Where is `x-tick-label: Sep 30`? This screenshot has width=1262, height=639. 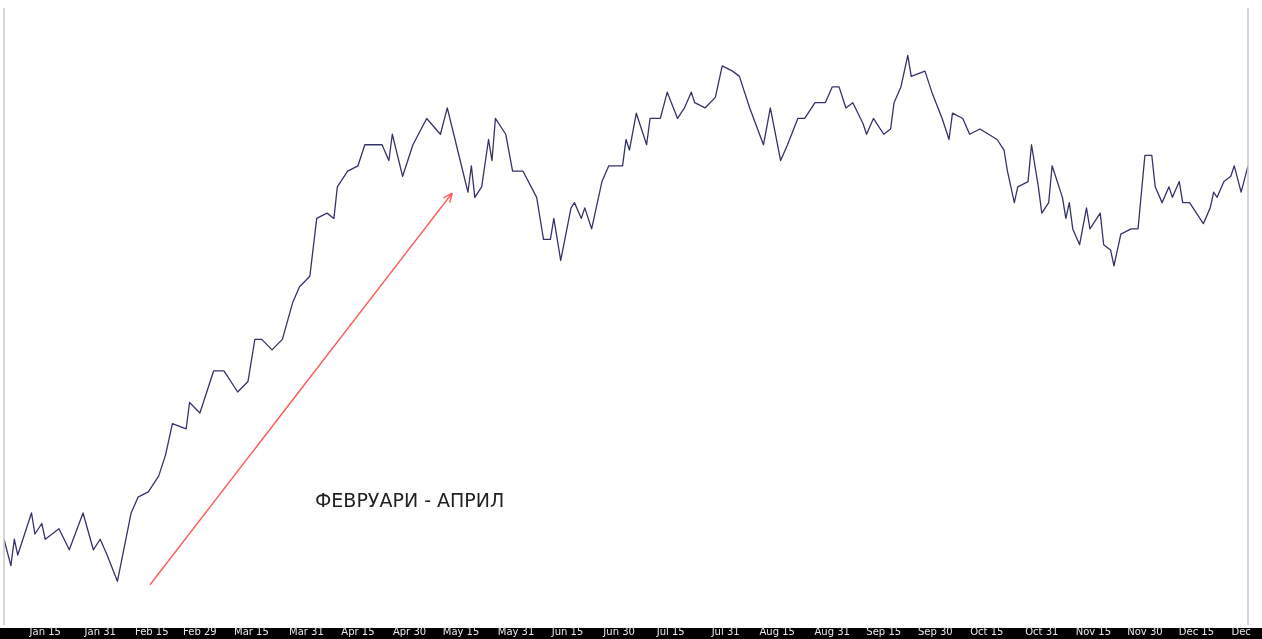
x-tick-label: Sep 30 is located at coordinates (935, 631).